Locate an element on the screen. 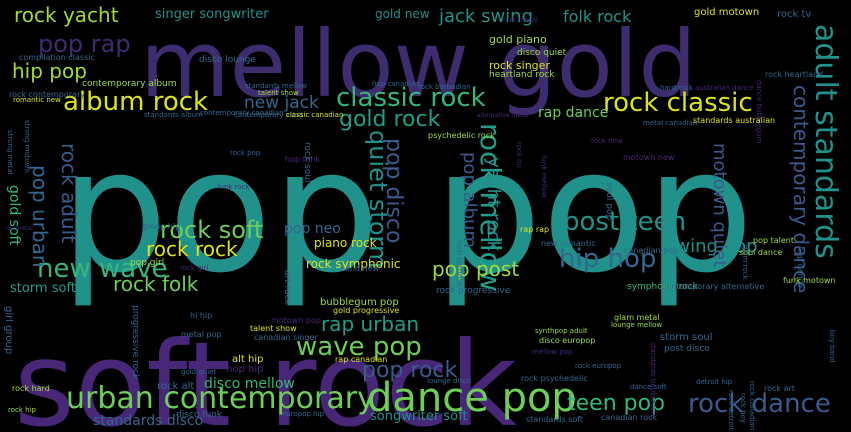  cloud-word: hard rock is located at coordinates (677, 88).